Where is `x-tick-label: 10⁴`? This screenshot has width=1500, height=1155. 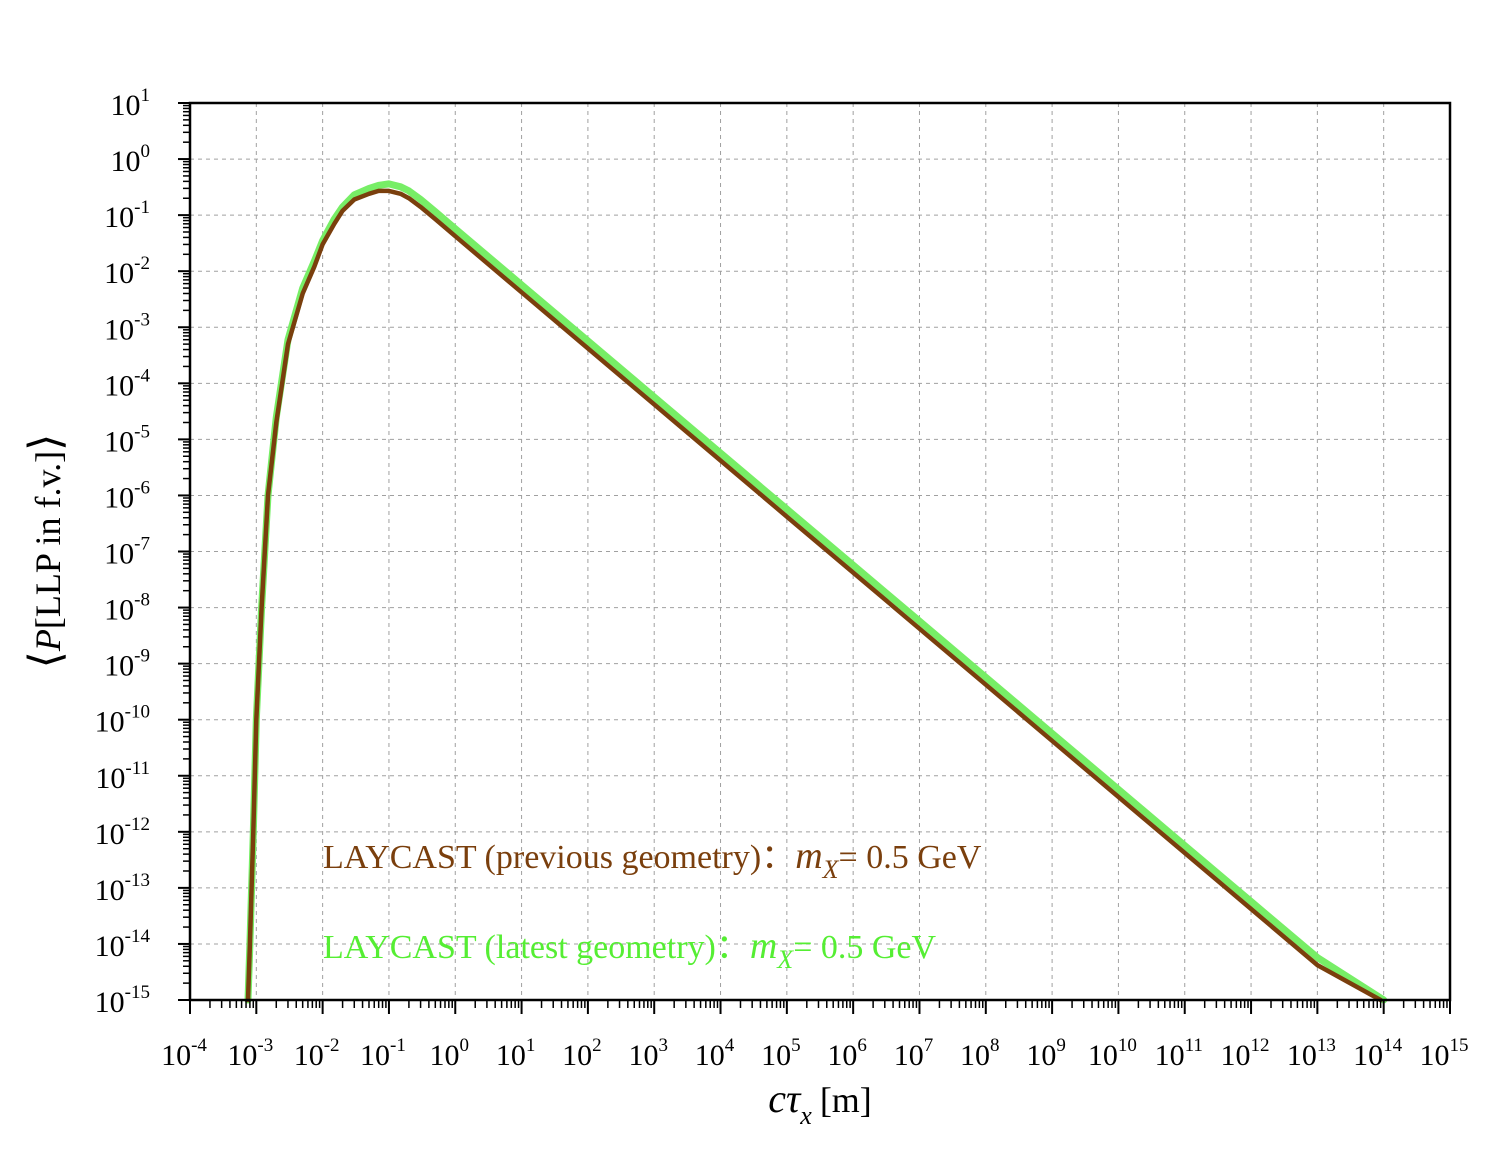
x-tick-label: 10⁴ is located at coordinates (715, 1053).